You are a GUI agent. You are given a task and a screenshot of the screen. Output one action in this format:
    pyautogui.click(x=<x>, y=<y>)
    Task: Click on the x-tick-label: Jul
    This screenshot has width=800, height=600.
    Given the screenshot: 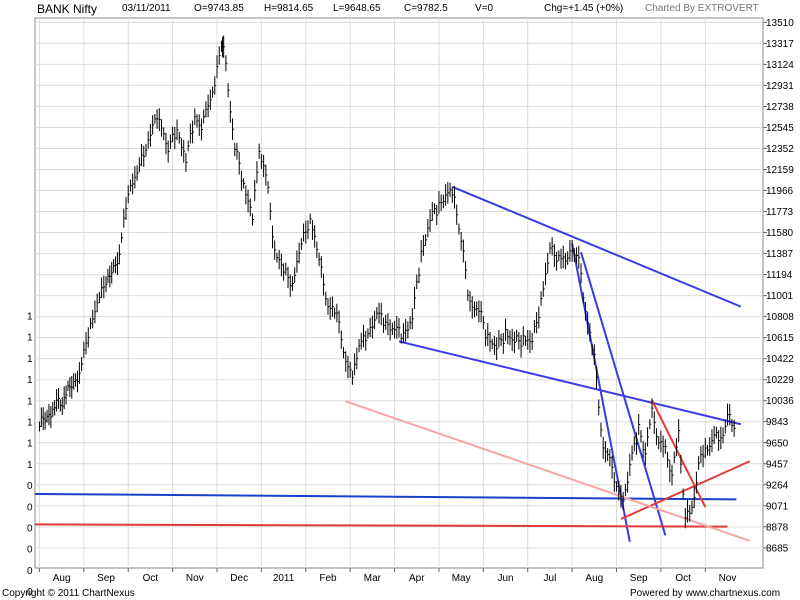 What is the action you would take?
    pyautogui.click(x=550, y=578)
    